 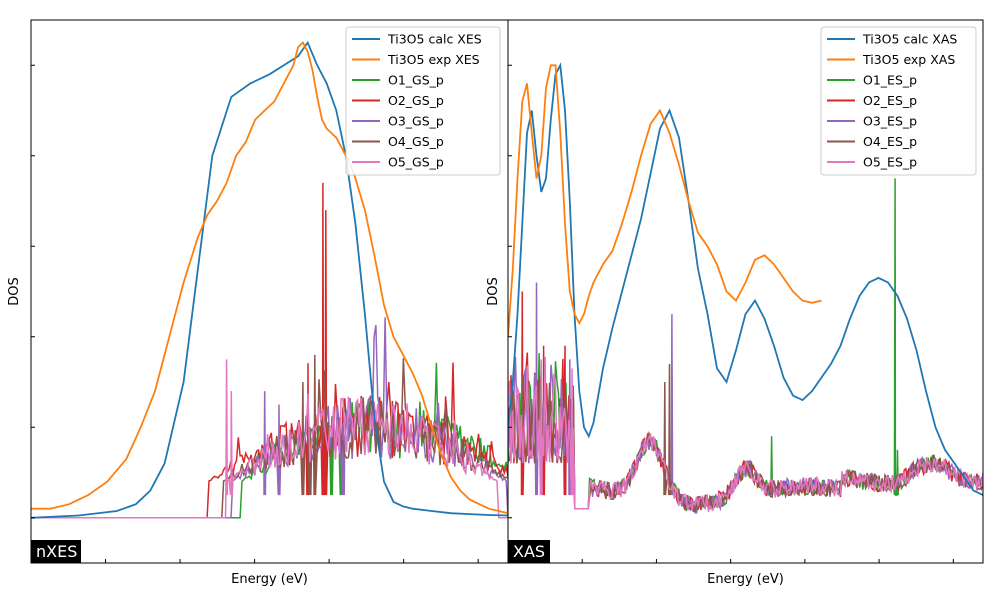 I want to click on legend-box-xas, so click(x=898, y=101).